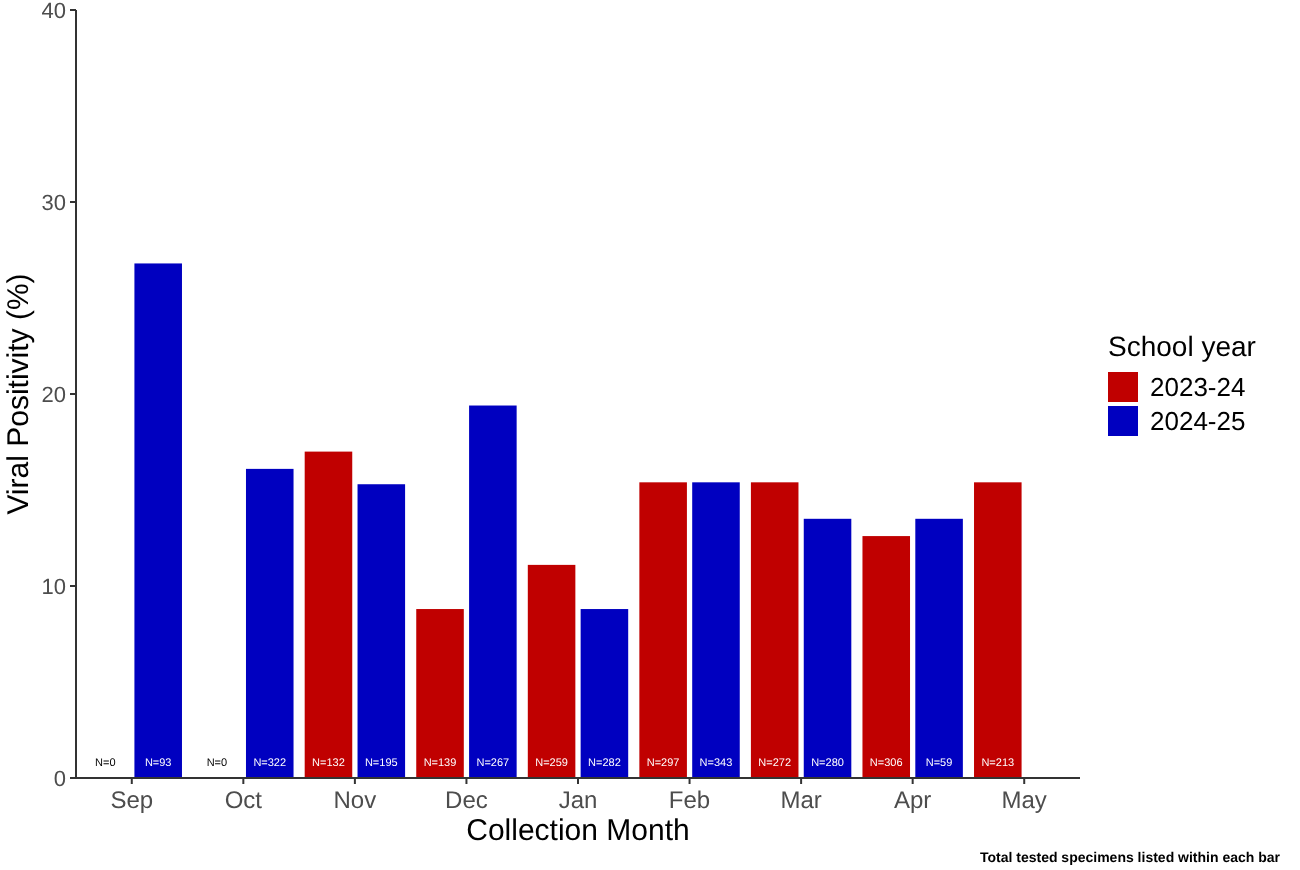 This screenshot has height=870, width=1300. Describe the element at coordinates (59, 779) in the screenshot. I see `y-tick-label: 0` at that location.